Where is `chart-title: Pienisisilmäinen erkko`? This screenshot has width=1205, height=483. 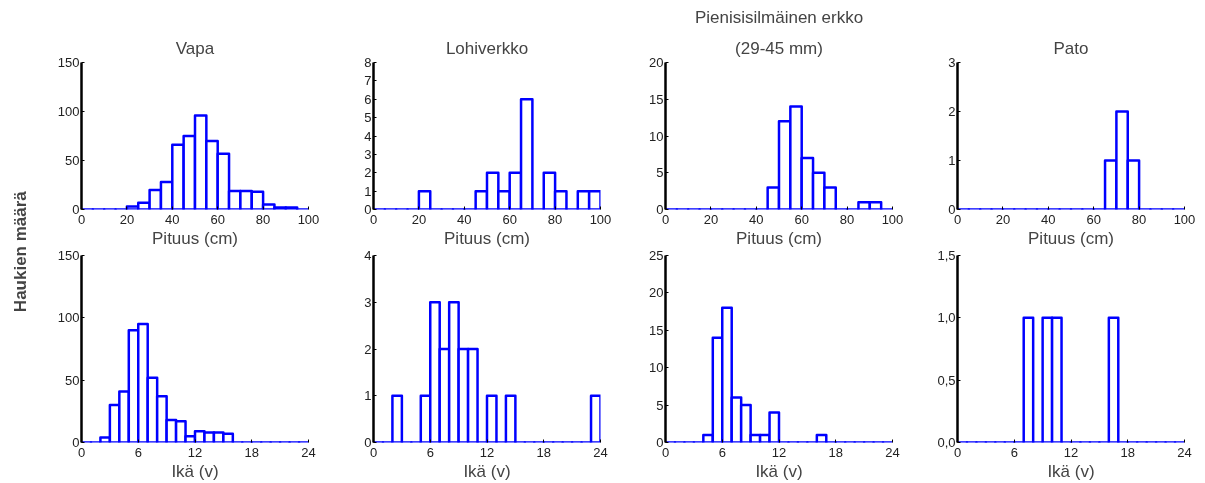 chart-title: Pienisisilmäinen erkko is located at coordinates (779, 17).